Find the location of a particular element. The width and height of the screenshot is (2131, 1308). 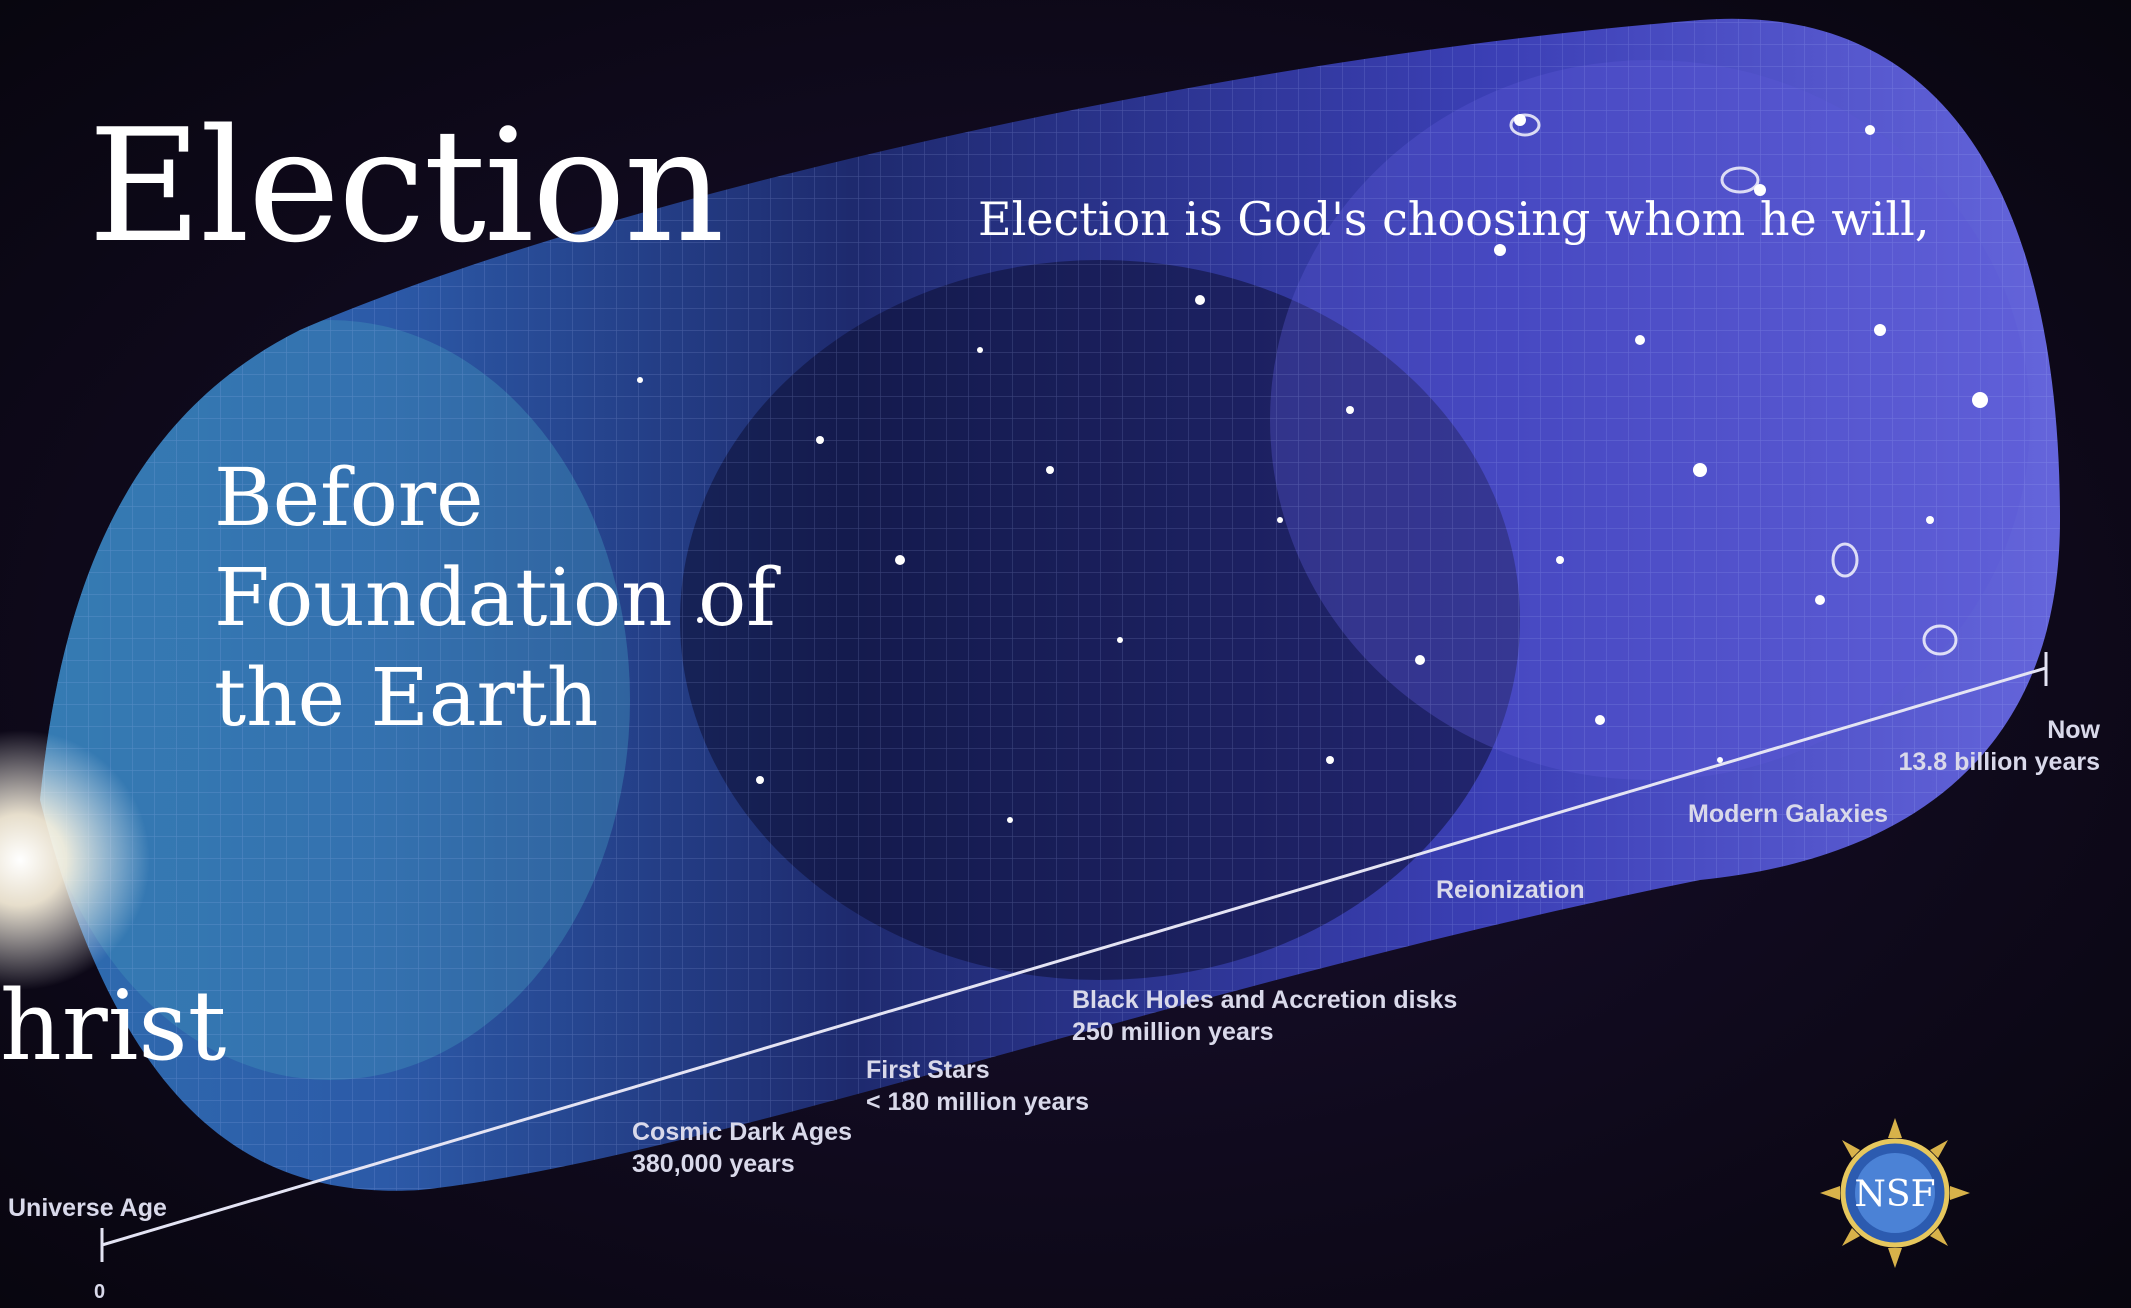

timeline-black-holes-age: 250 million years is located at coordinates (1173, 1032).